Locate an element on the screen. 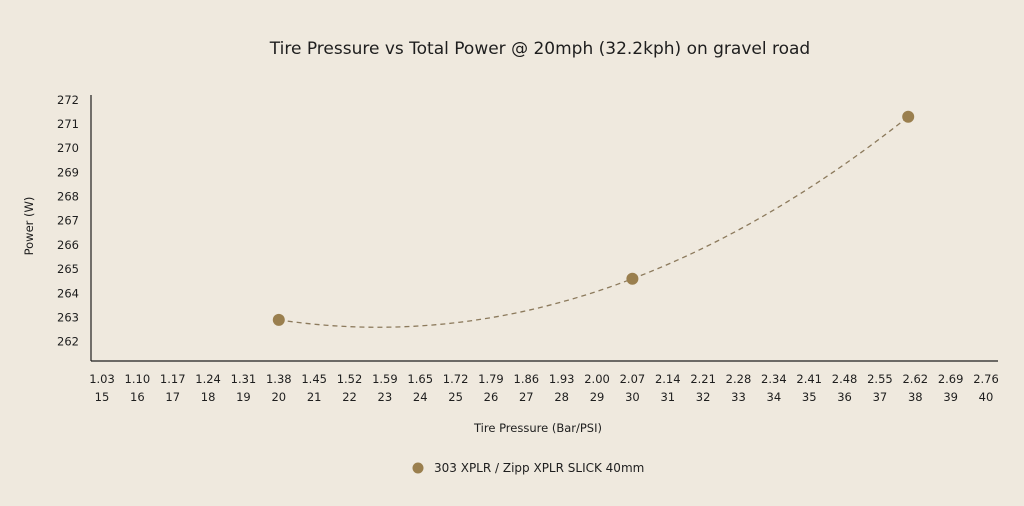 This screenshot has width=1024, height=506. x-tick-label-psi: 20 is located at coordinates (278, 397).